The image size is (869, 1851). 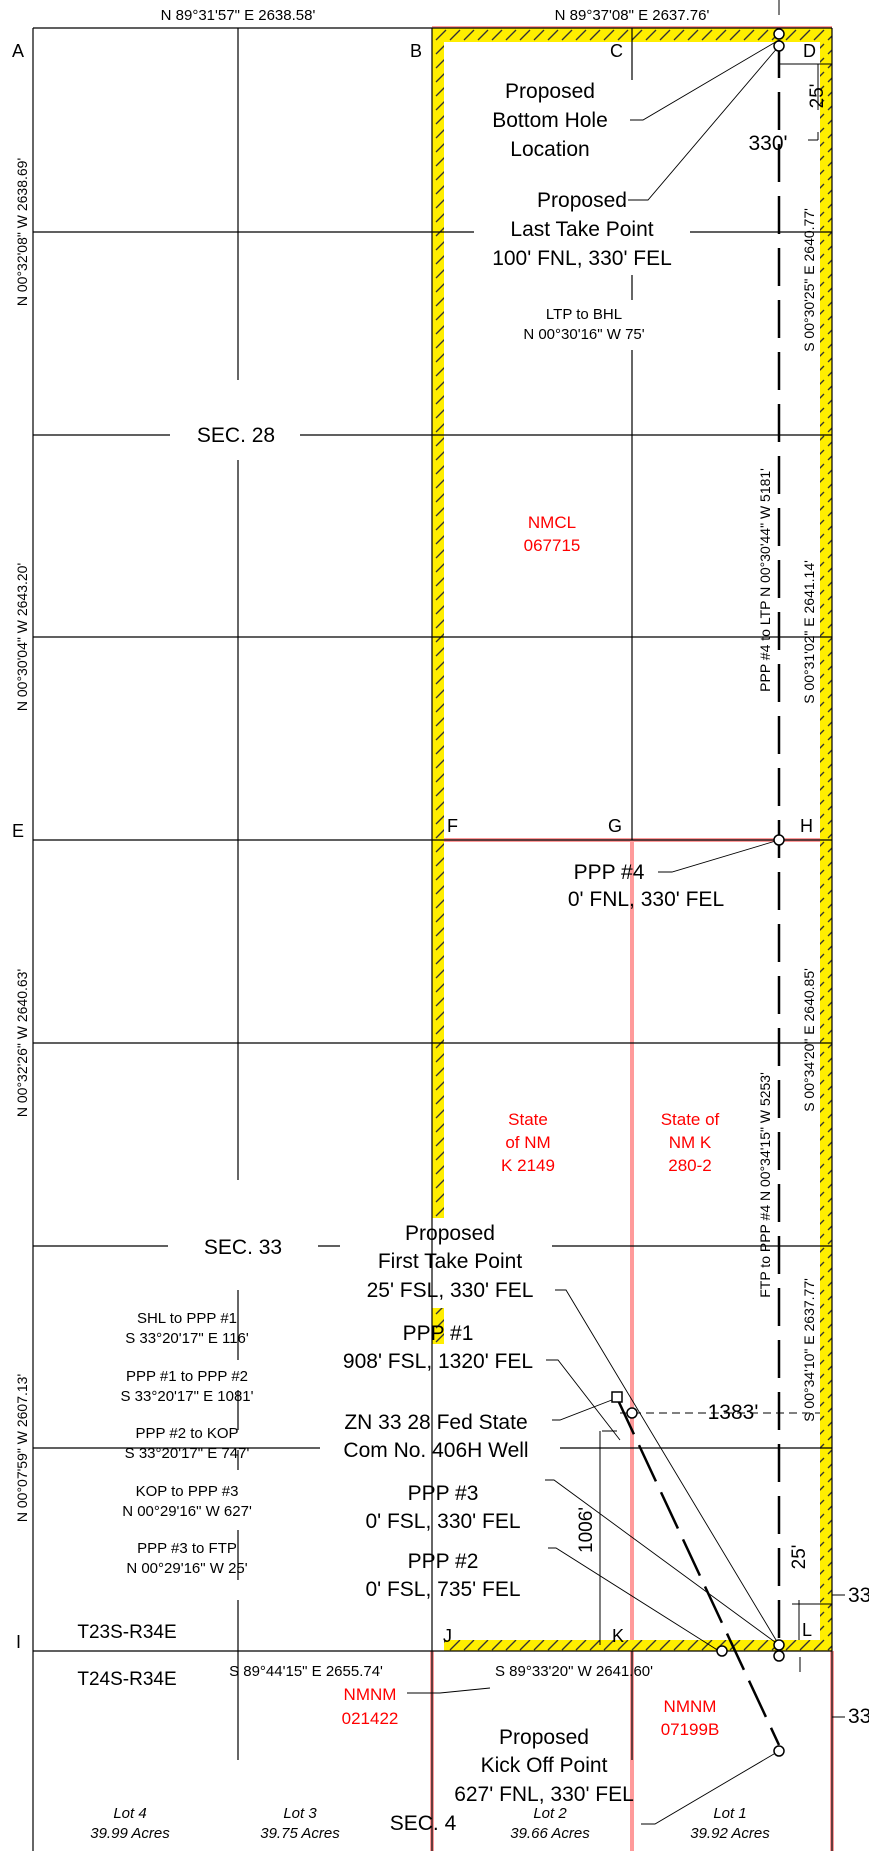 What do you see at coordinates (550, 1823) in the screenshot?
I see `lot-2: Lot 2 39.66 Acres` at bounding box center [550, 1823].